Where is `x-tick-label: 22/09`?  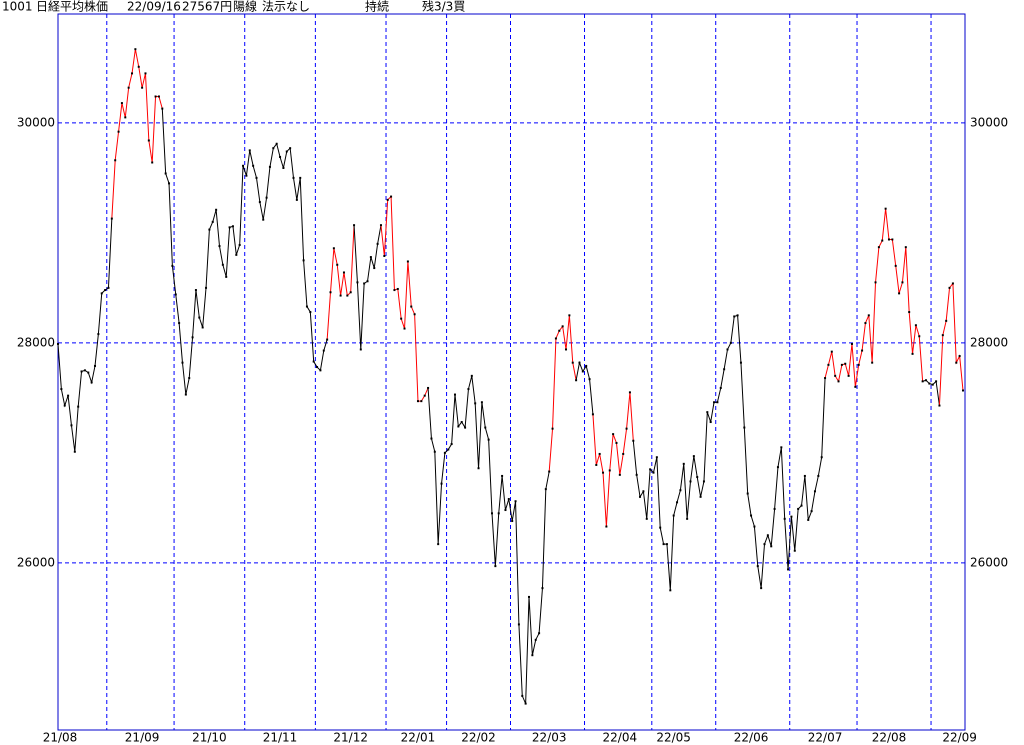 x-tick-label: 22/09 is located at coordinates (959, 738).